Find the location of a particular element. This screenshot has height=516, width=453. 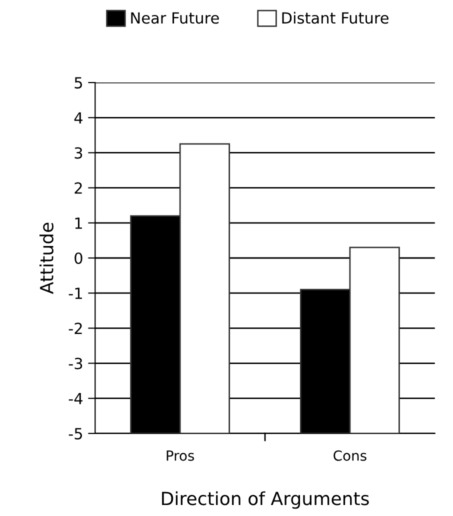

y-tick-label: 2 is located at coordinates (78, 188).